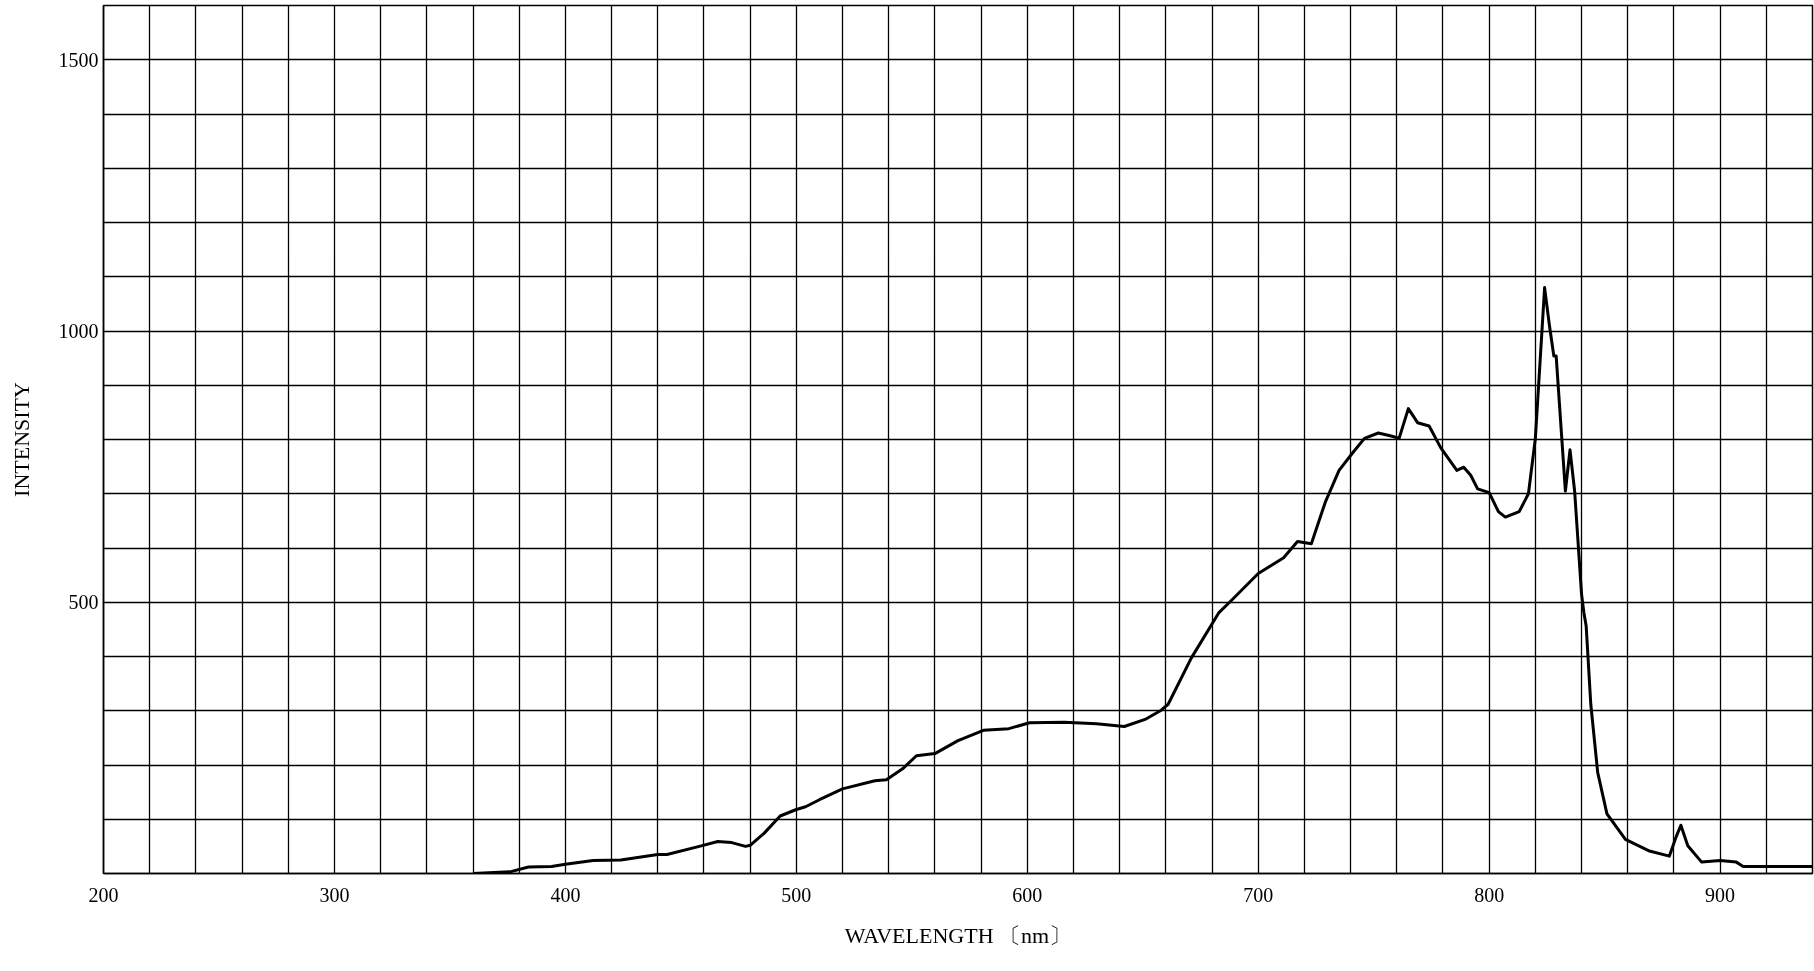 This screenshot has width=1814, height=971. What do you see at coordinates (1720, 894) in the screenshot?
I see `x-tick-label: 900` at bounding box center [1720, 894].